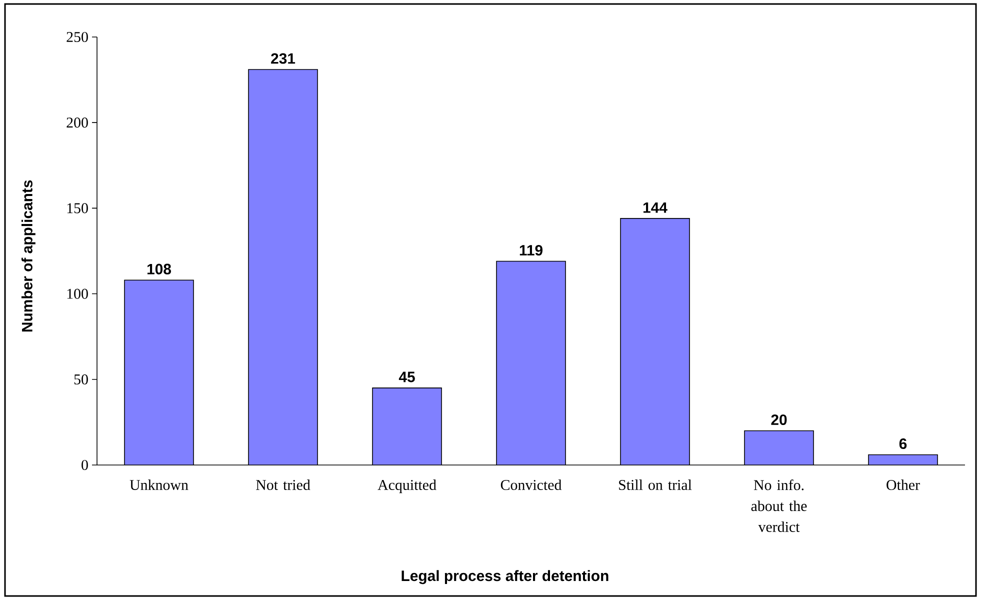 The height and width of the screenshot is (600, 982). Describe the element at coordinates (779, 420) in the screenshot. I see `data-label: 20` at that location.